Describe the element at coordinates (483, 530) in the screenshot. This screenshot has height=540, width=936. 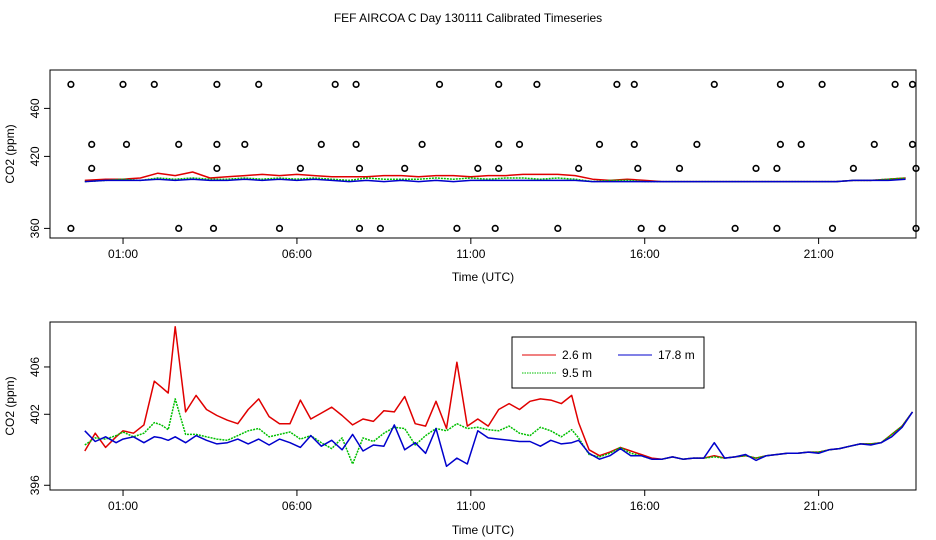
I see `bottom-x-axis-label: Time (UTC)` at that location.